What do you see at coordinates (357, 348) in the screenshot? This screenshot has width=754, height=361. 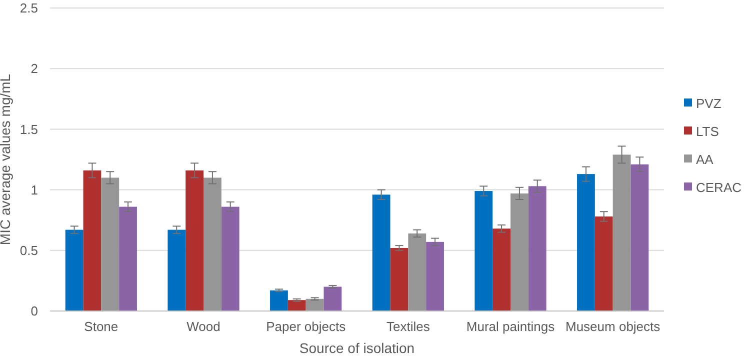 I see `x-axis-title: Source of isolation` at bounding box center [357, 348].